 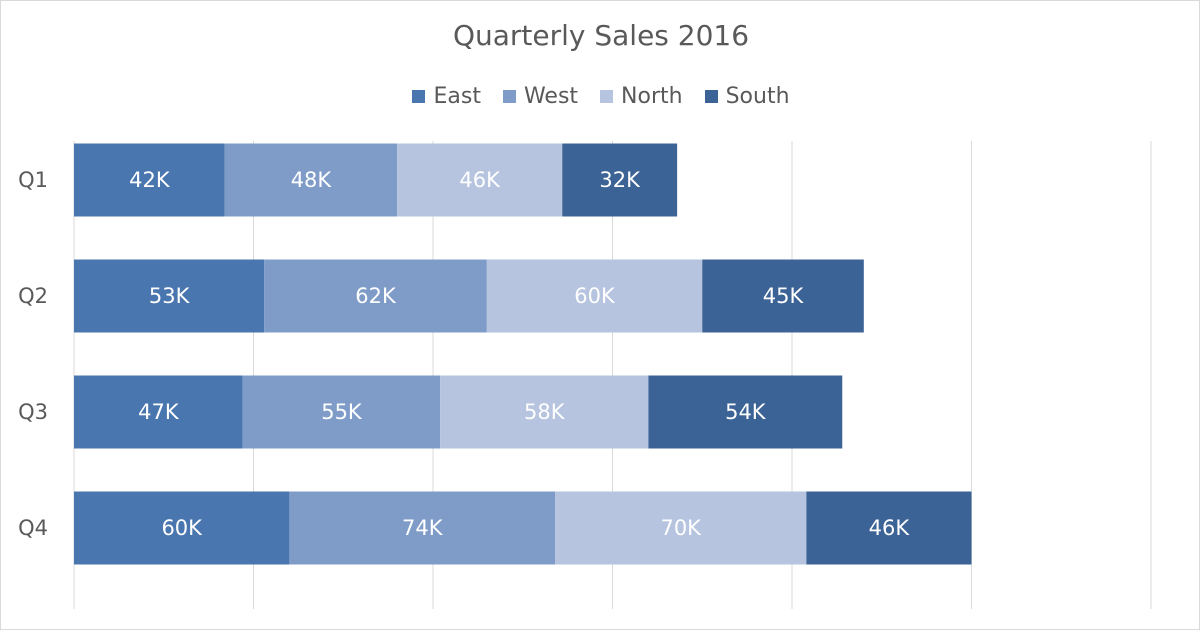 What do you see at coordinates (457, 96) in the screenshot?
I see `legend-label-east: East` at bounding box center [457, 96].